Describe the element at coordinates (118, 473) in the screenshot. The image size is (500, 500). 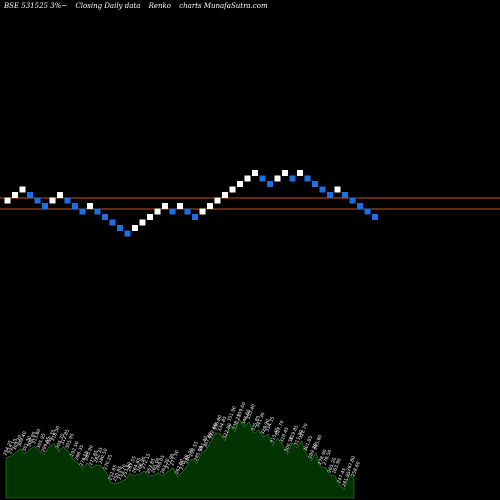
I see `price-label: 250.85` at that location.